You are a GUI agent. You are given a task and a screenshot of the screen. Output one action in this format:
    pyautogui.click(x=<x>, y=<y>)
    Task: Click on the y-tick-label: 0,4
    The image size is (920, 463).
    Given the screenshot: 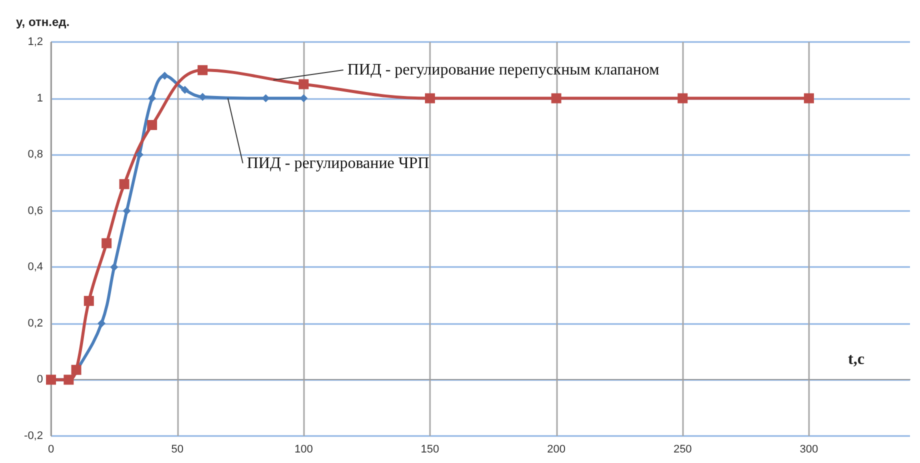 What is the action you would take?
    pyautogui.click(x=35, y=267)
    